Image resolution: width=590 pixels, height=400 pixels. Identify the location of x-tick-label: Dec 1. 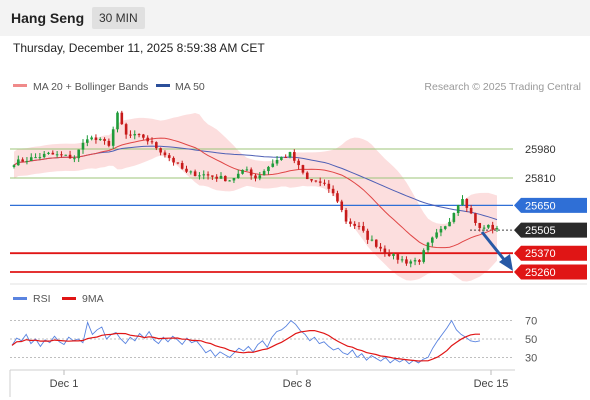
(64, 384).